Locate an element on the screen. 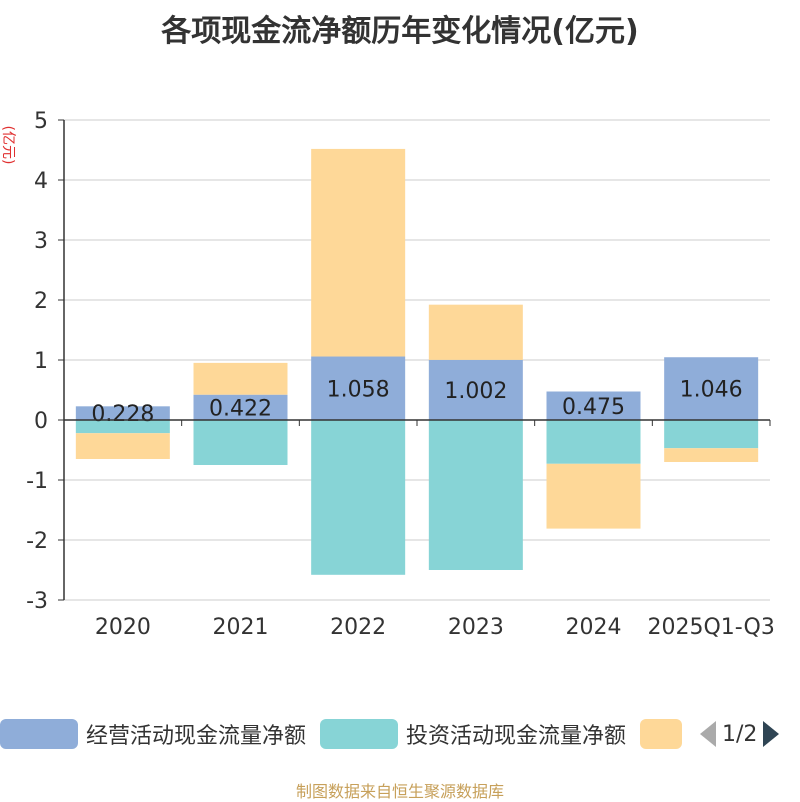 This screenshot has height=802, width=800. legend-label-operating: 经营活动现金流量净额 is located at coordinates (196, 736).